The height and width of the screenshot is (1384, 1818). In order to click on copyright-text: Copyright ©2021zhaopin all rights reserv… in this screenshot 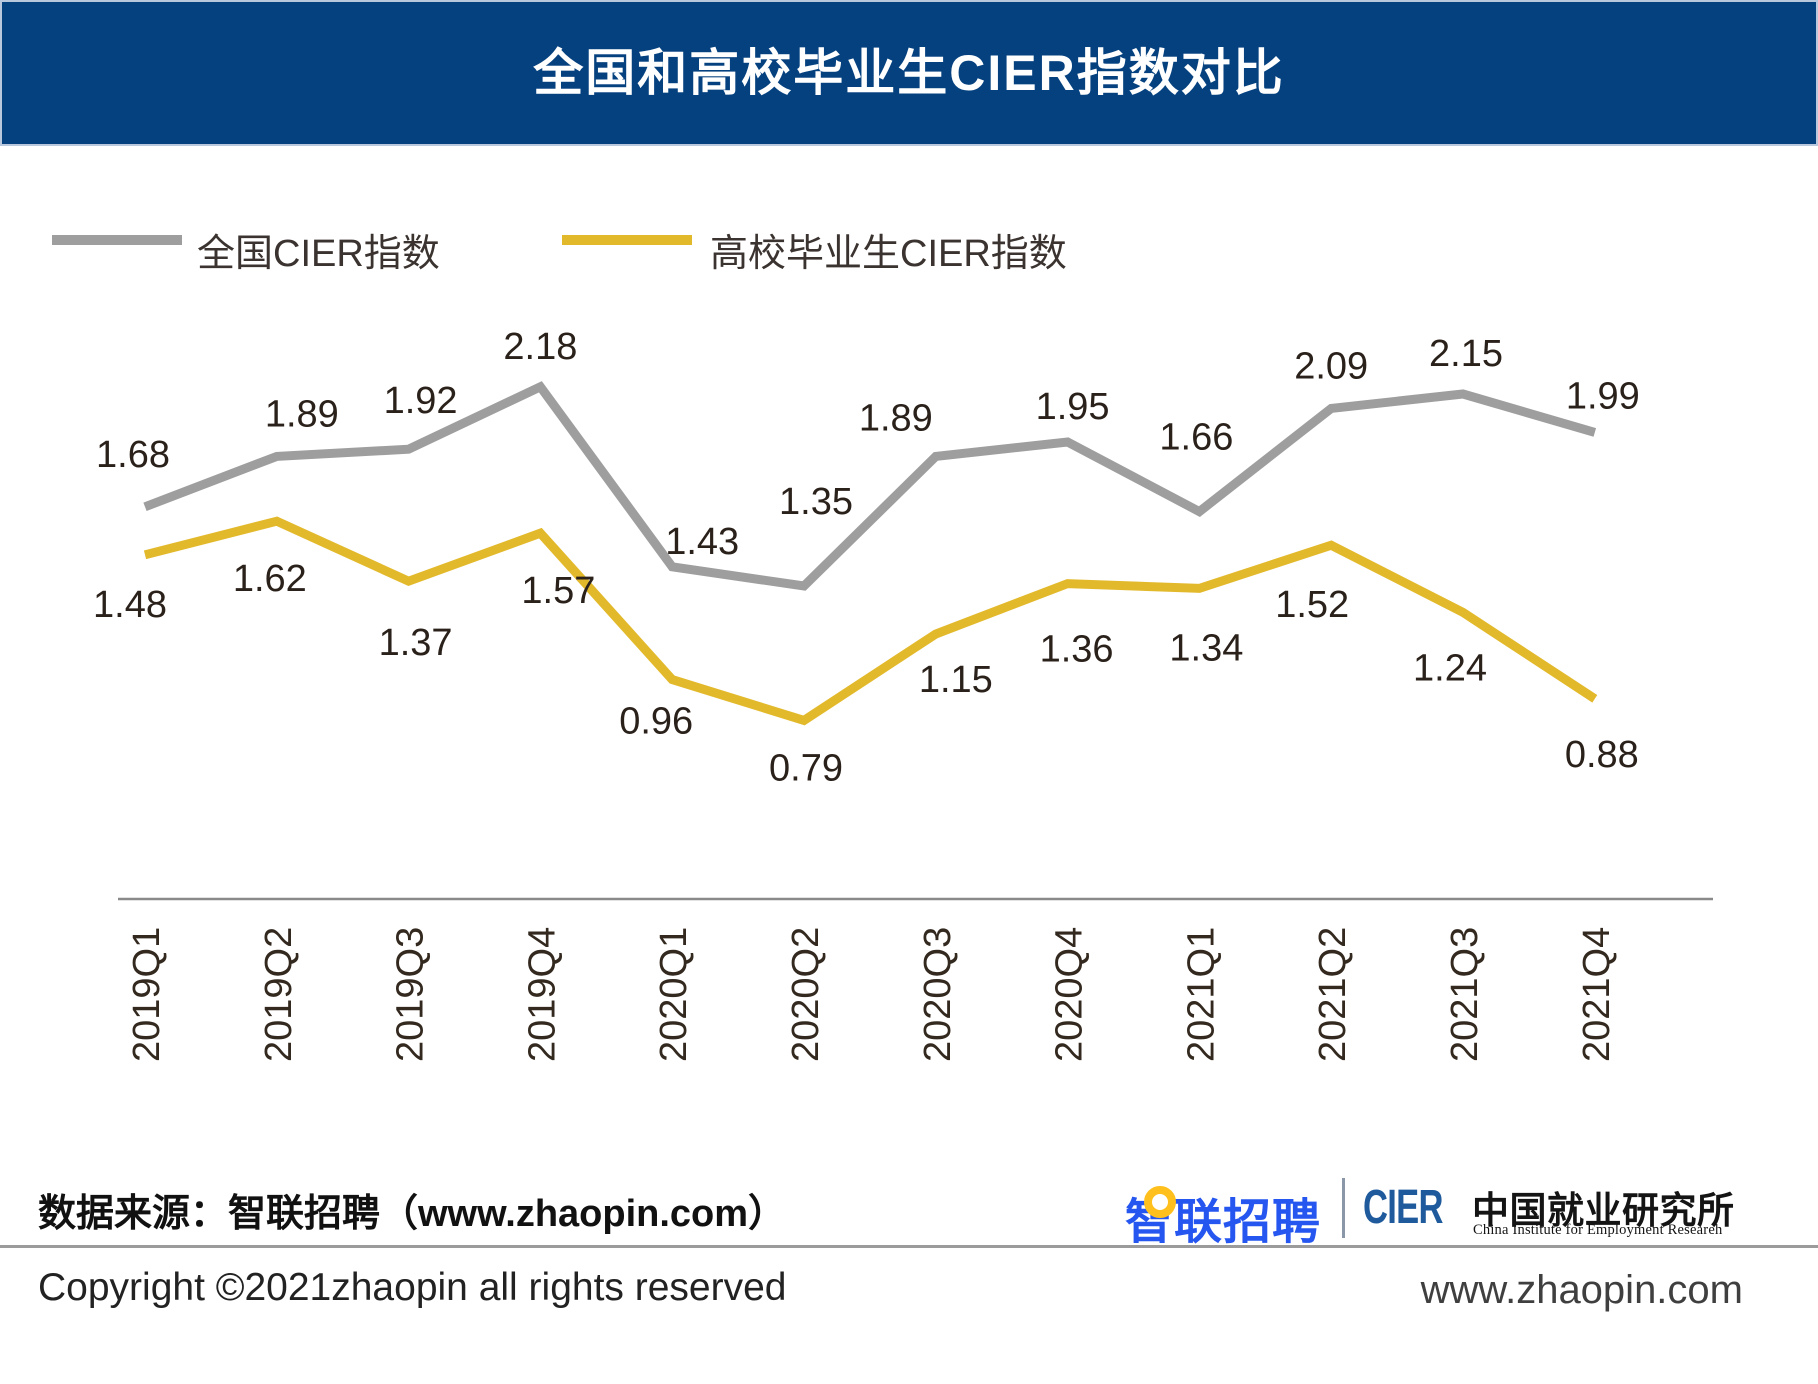, I will do `click(412, 1287)`.